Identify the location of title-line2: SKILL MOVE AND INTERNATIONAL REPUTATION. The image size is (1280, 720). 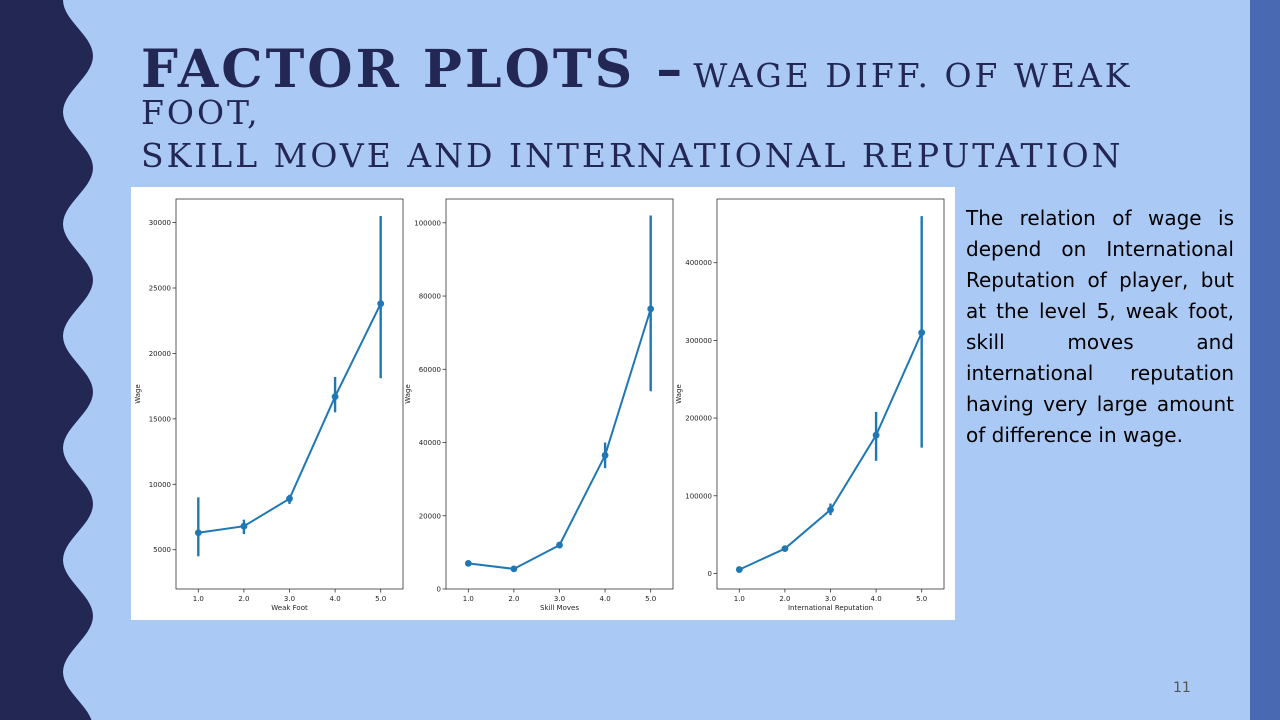
(632, 155).